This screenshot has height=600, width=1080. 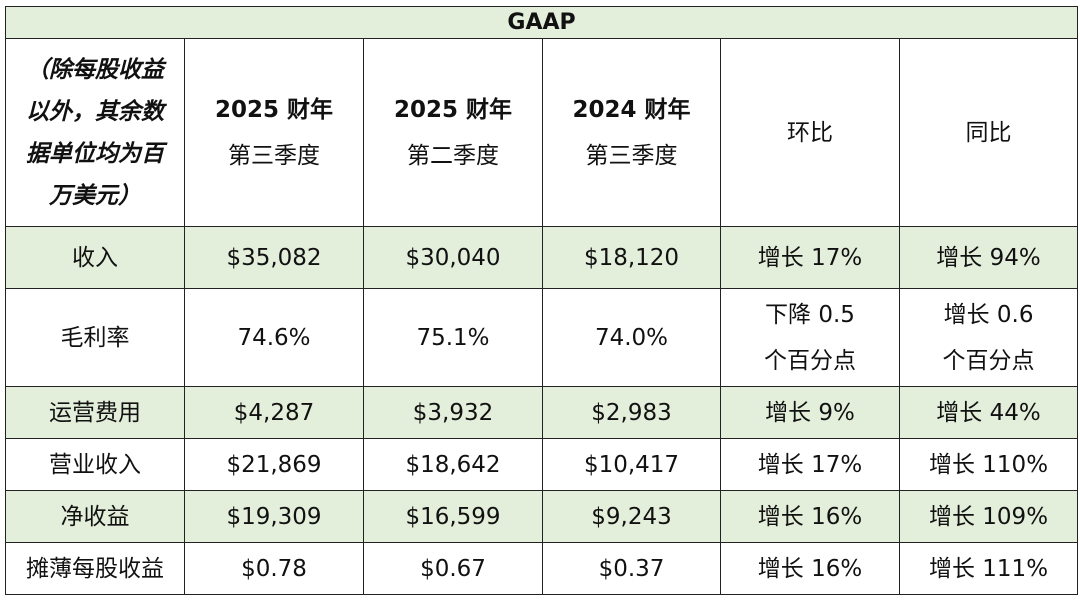 I want to click on table-row-diluted-eps: 摊薄每股收益 $0.78 $0.67 $0.37 增长 16% 增长 111%, so click(x=542, y=568).